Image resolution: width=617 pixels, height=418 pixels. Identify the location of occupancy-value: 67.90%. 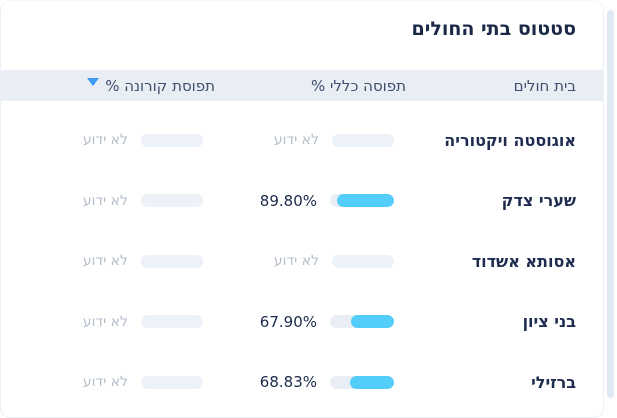
(288, 321).